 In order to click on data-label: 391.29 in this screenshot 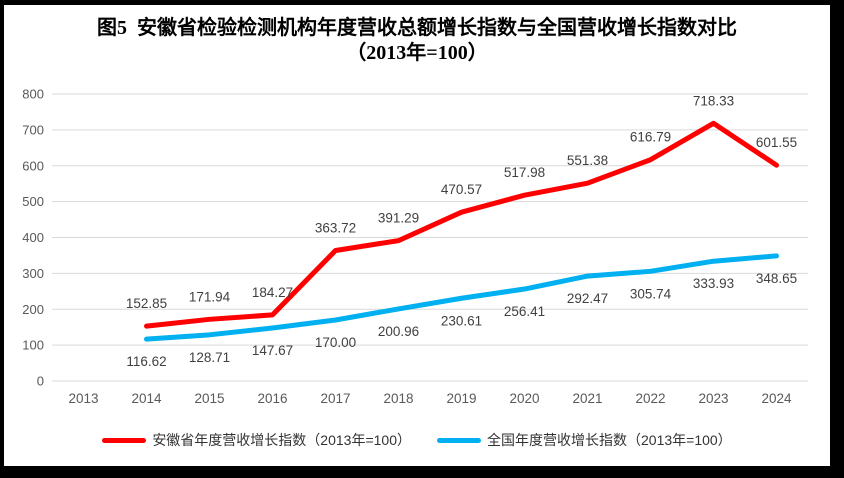, I will do `click(398, 218)`.